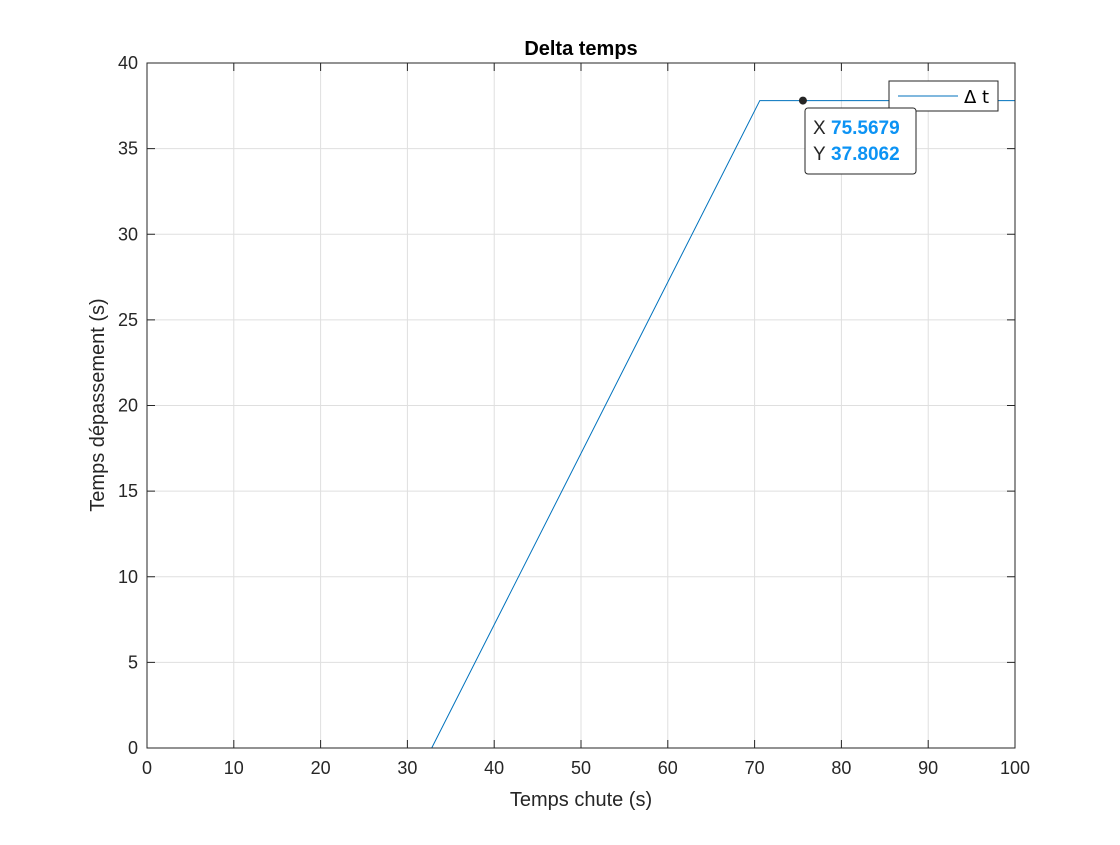 Image resolution: width=1120 pixels, height=845 pixels. Describe the element at coordinates (133, 662) in the screenshot. I see `y-tick-label: 5` at that location.